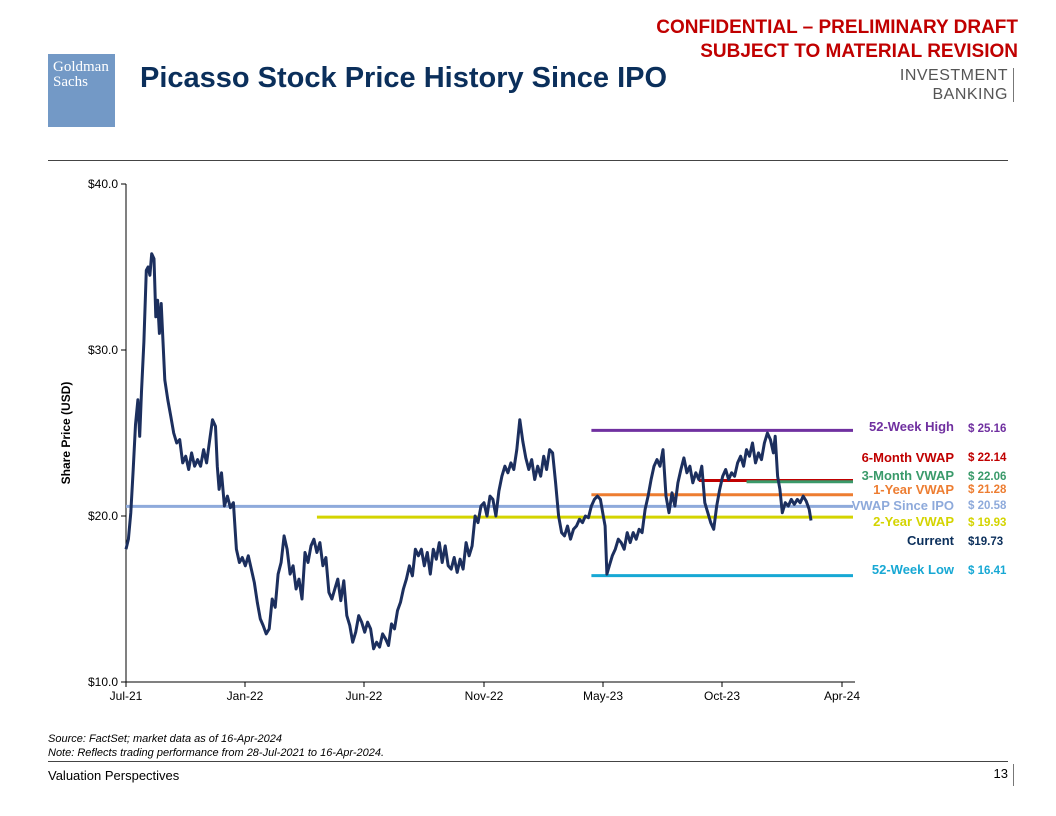 Image resolution: width=1056 pixels, height=816 pixels. Describe the element at coordinates (837, 27) in the screenshot. I see `confidential-line-1: CONFIDENTIAL – PRELIMINARY DRAFT` at that location.